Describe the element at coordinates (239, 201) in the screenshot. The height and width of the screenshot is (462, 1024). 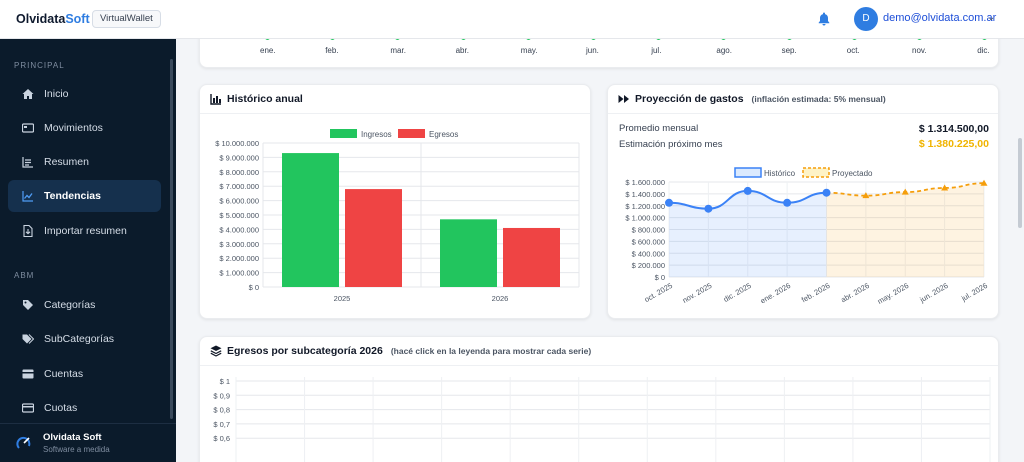
I see `y-tick-label: $ 6.000.000` at that location.